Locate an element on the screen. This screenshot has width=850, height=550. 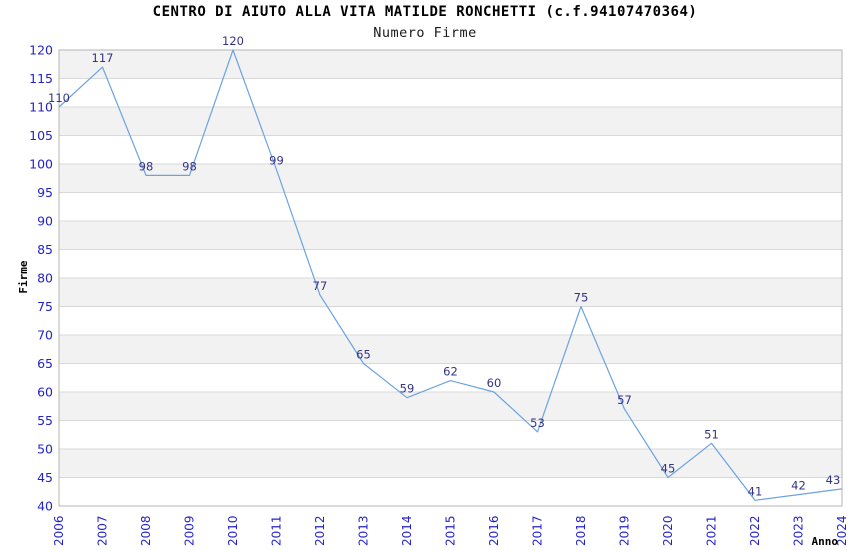
point-label: 59 is located at coordinates (407, 389).